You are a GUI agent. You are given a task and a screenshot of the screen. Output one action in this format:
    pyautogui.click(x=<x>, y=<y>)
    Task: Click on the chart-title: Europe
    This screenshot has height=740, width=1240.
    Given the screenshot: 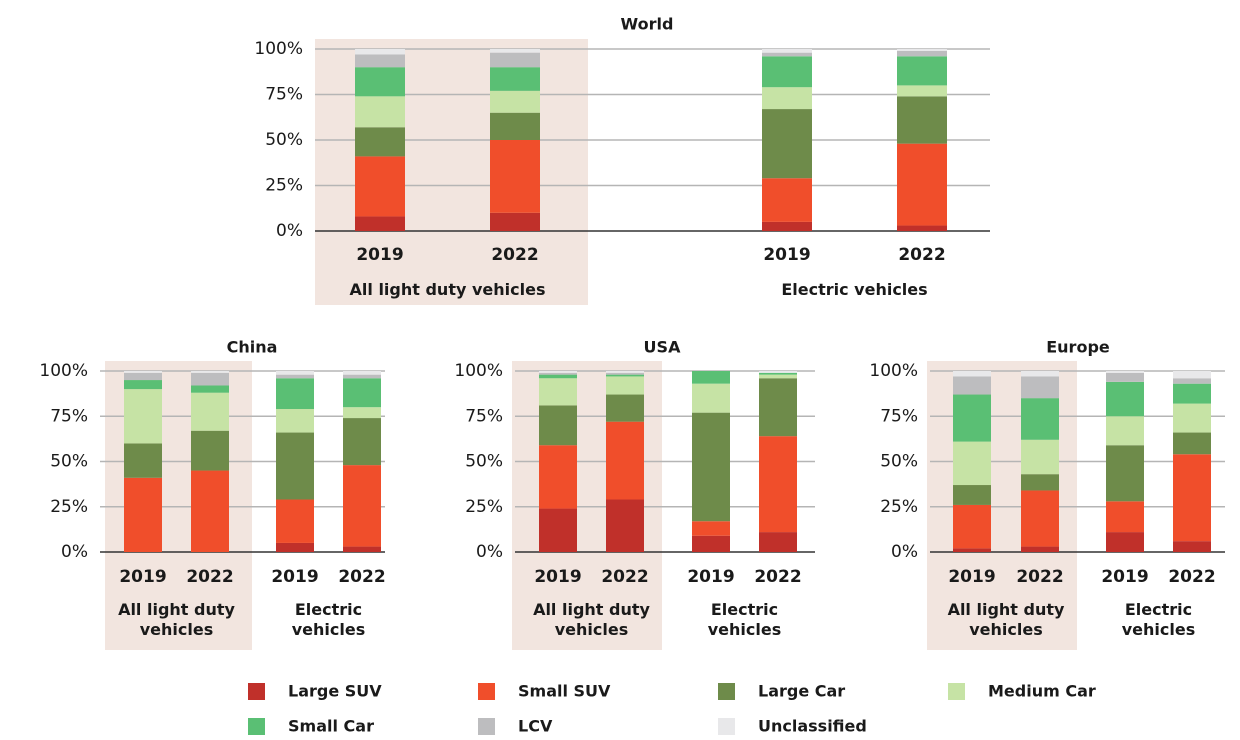 What is the action you would take?
    pyautogui.click(x=1078, y=347)
    